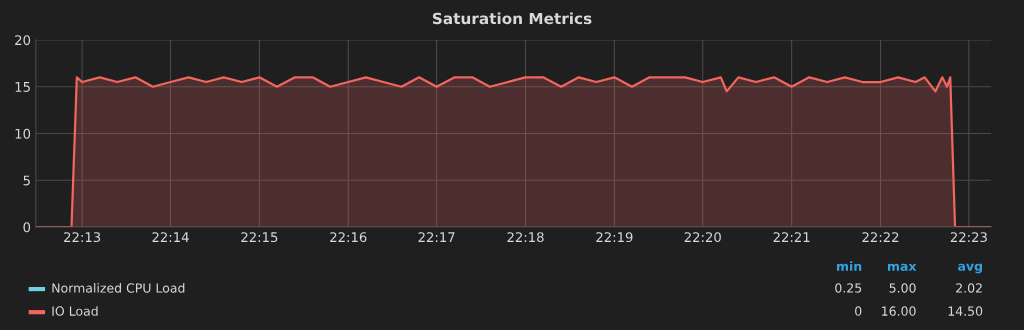 This screenshot has width=1024, height=330. Describe the element at coordinates (791, 237) in the screenshot. I see `x-tick-label: 22:21` at that location.